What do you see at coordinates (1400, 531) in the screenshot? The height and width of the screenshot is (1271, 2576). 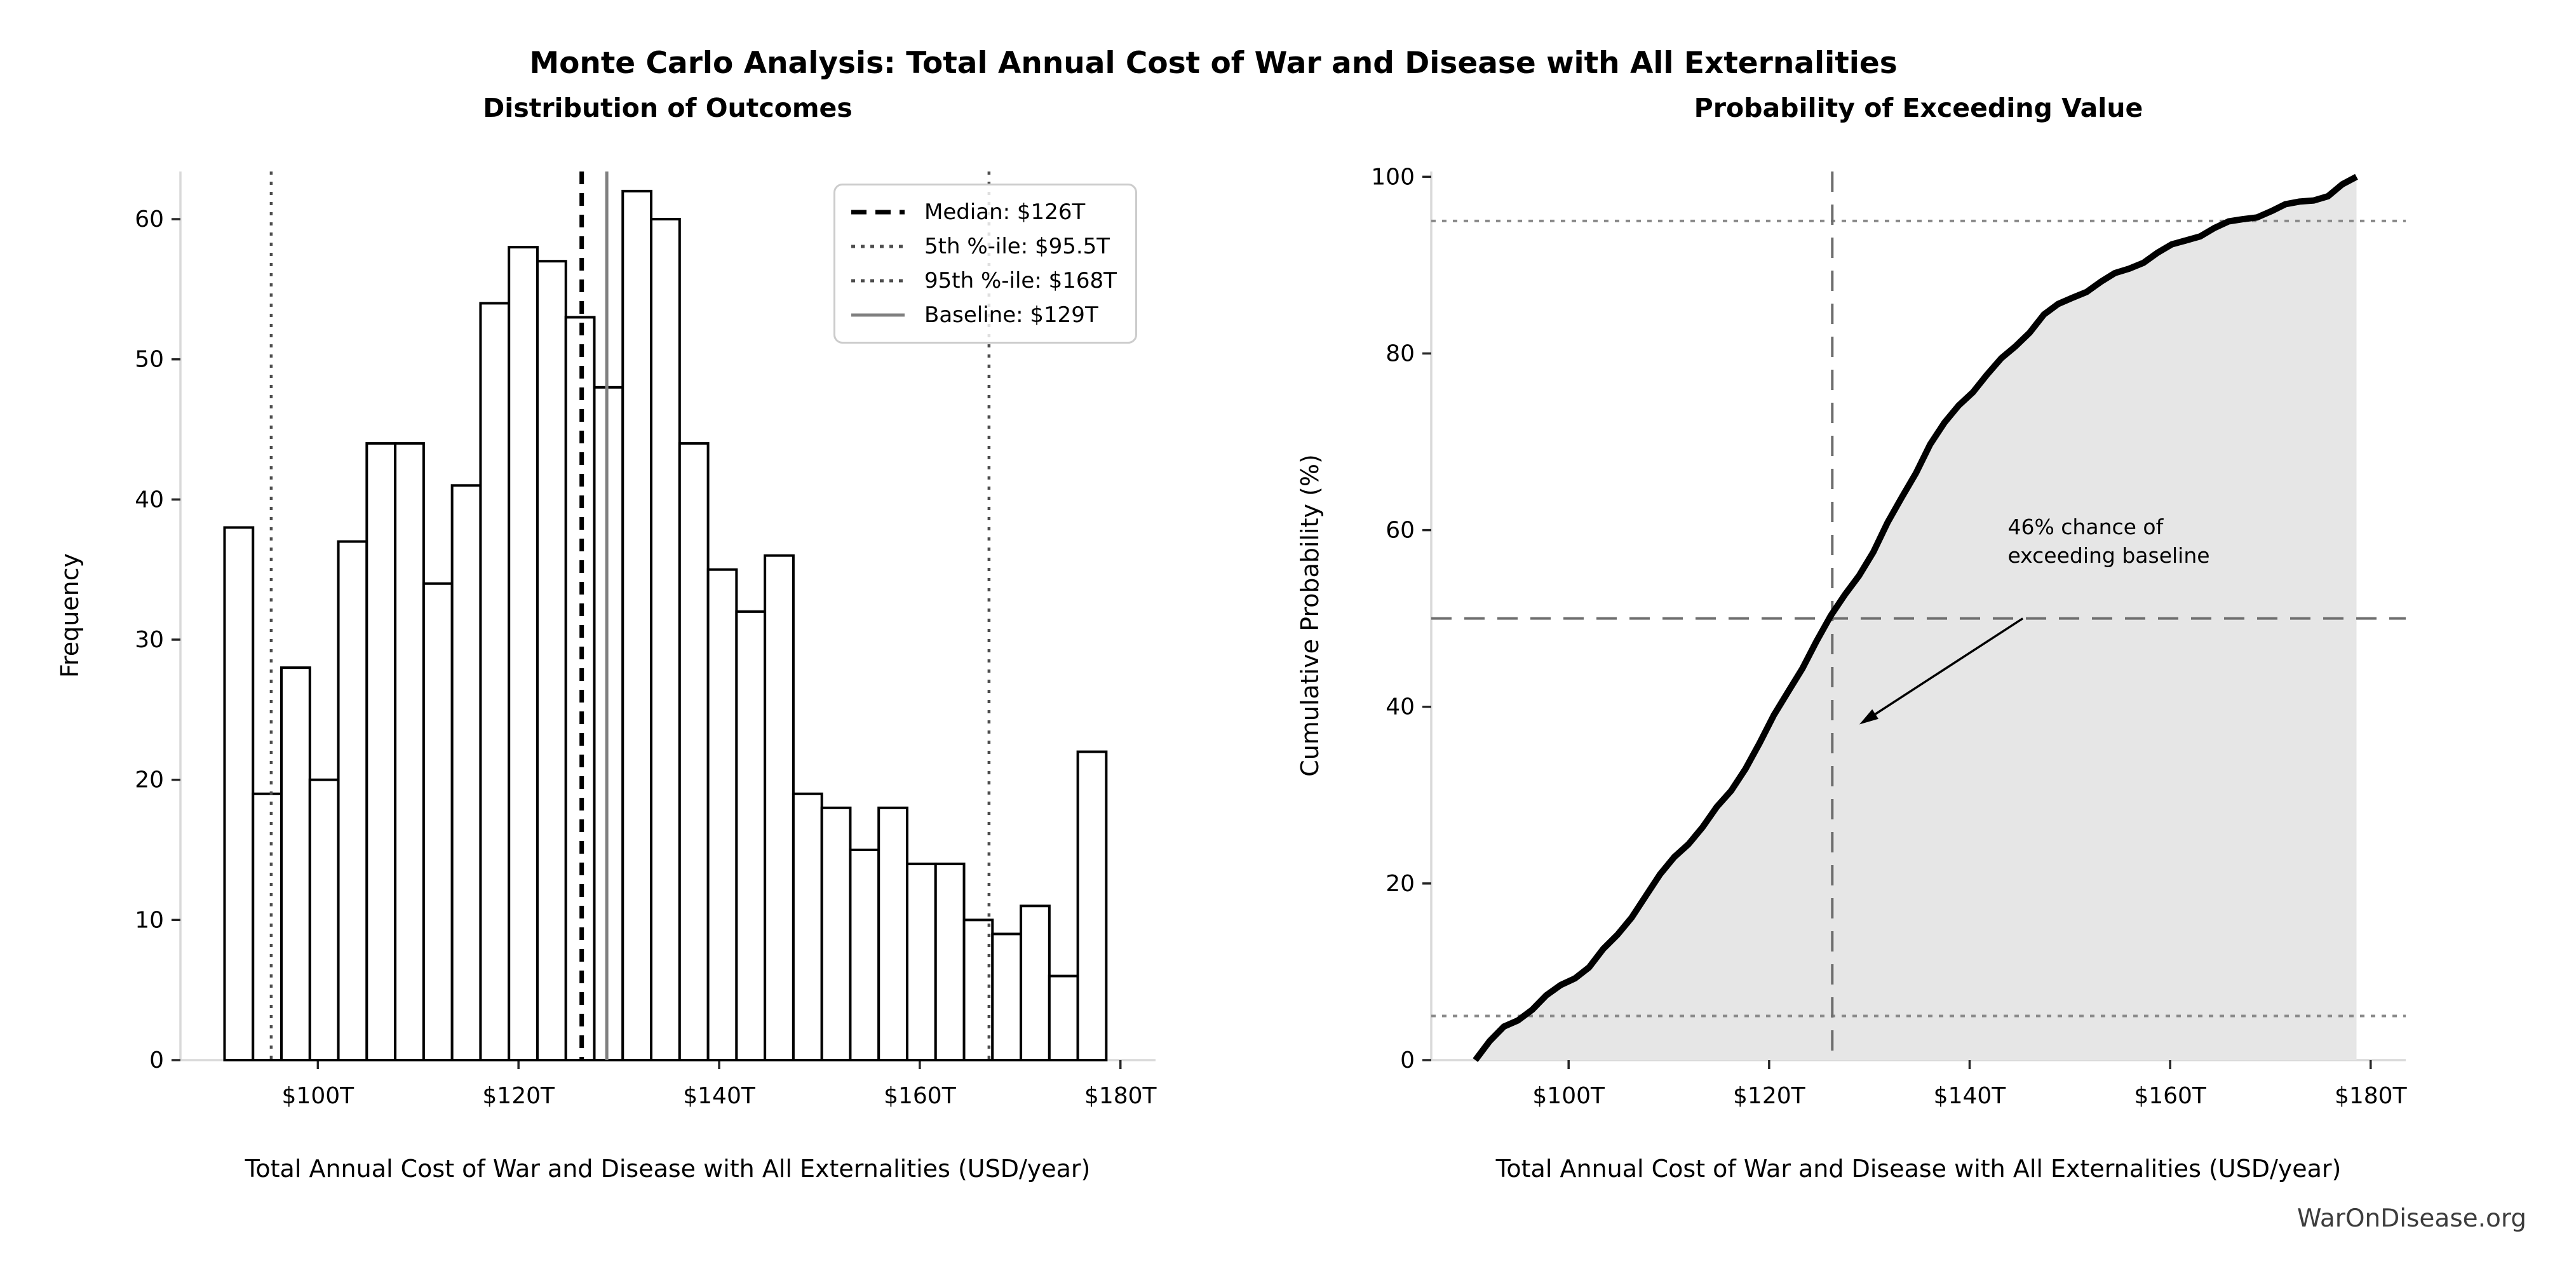 I see `cdf-y-tick-label: 60` at bounding box center [1400, 531].